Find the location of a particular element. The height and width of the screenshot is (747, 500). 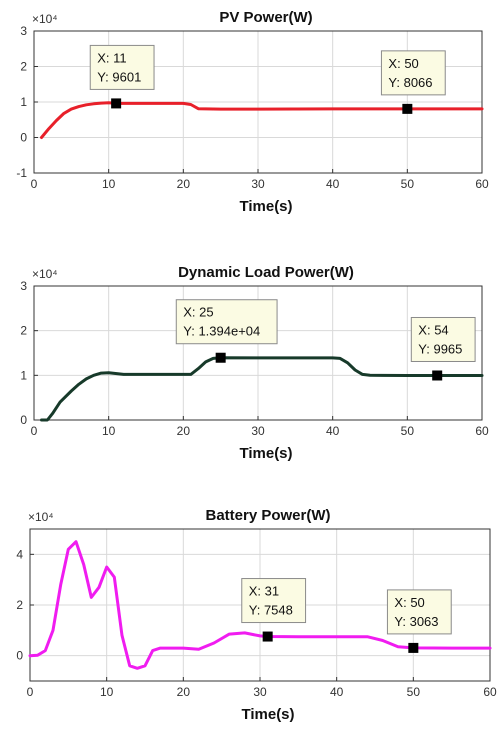

datatip-x-text: X: 31 is located at coordinates (264, 591).